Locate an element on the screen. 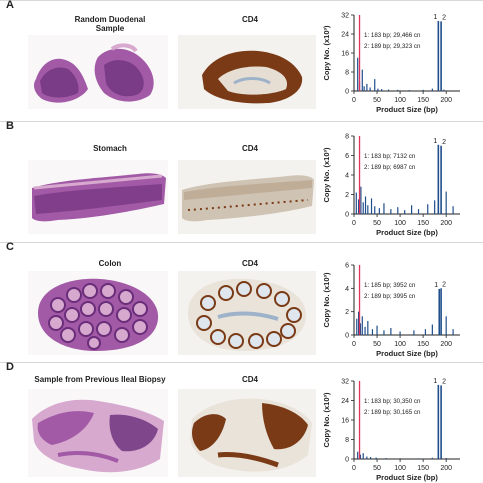 The image size is (483, 483). panel-letter: D is located at coordinates (10, 367).